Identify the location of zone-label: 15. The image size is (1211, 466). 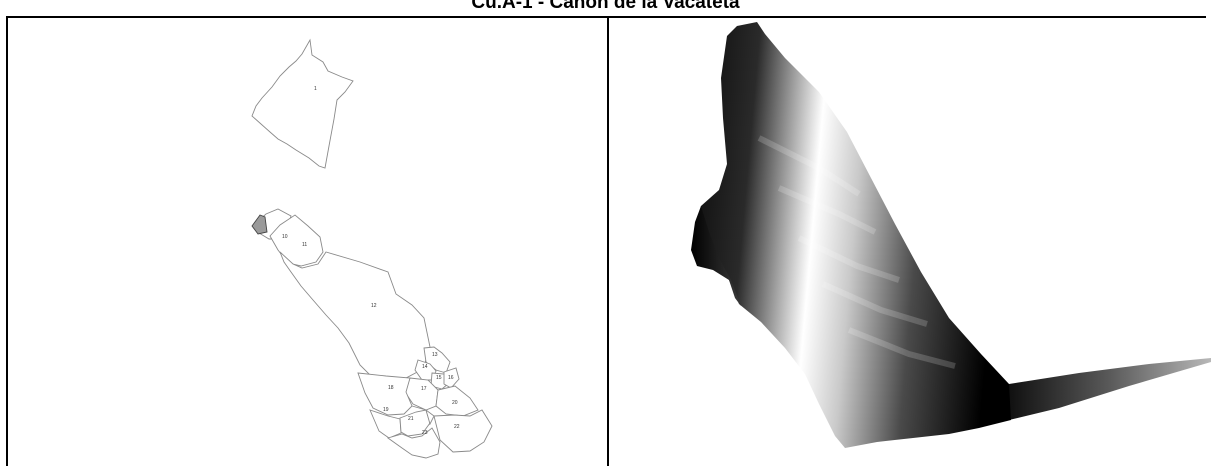
(439, 378).